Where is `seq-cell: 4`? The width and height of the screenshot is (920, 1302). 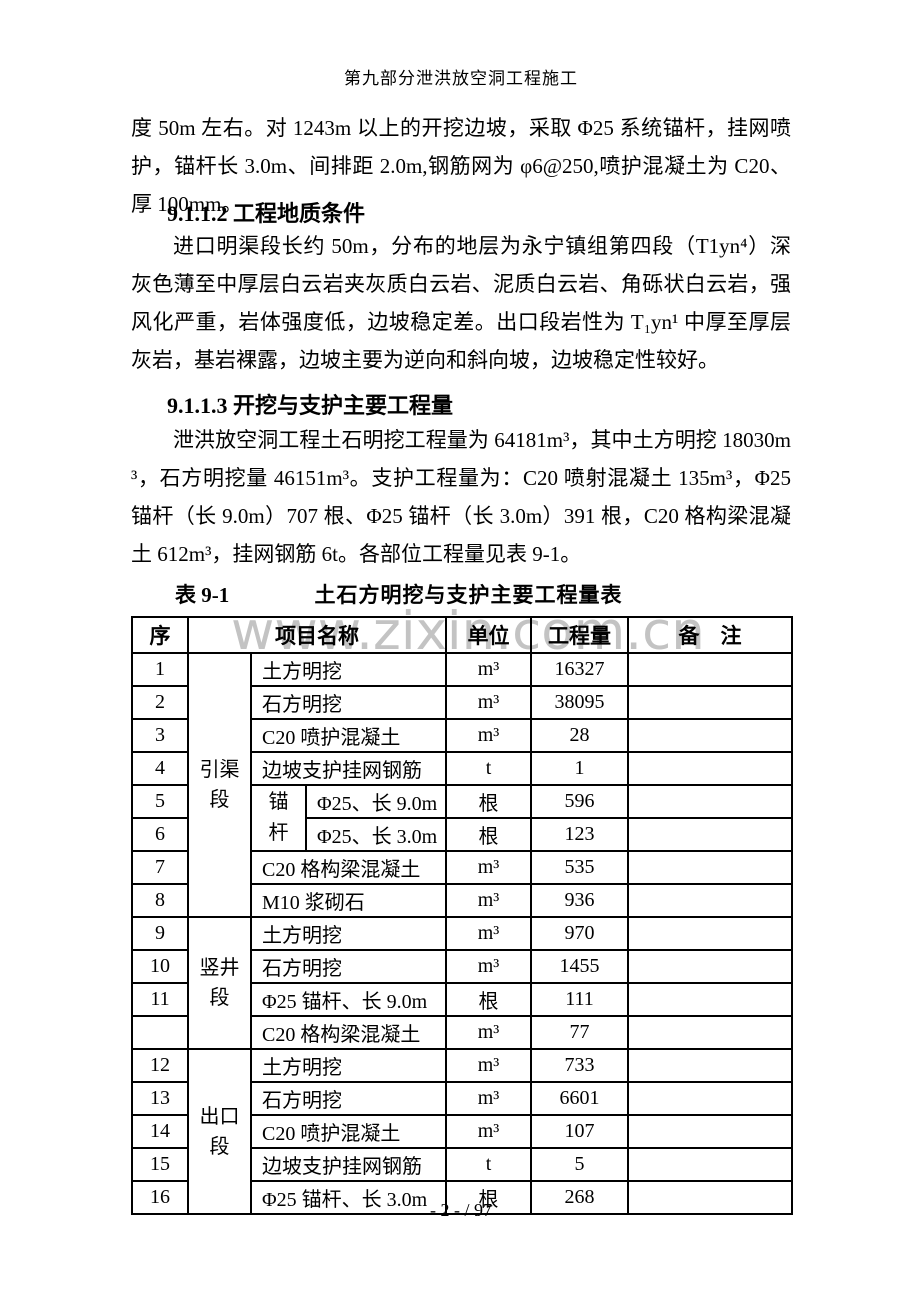 seq-cell: 4 is located at coordinates (160, 768).